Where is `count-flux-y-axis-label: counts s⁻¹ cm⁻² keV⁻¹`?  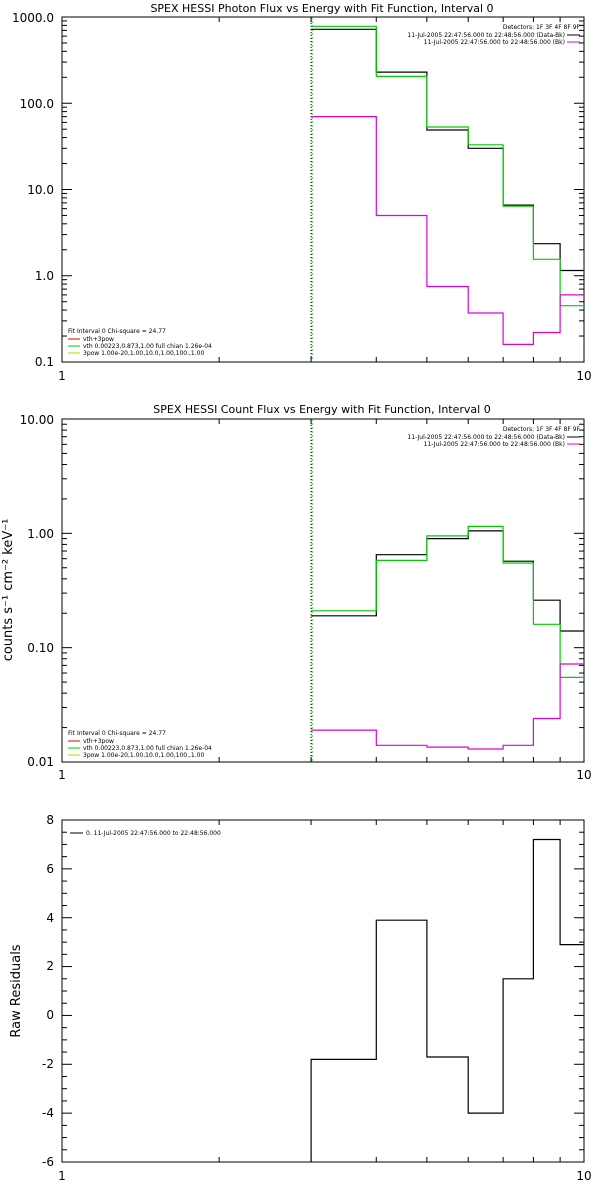
count-flux-y-axis-label: counts s⁻¹ cm⁻² keV⁻¹ is located at coordinates (8, 590).